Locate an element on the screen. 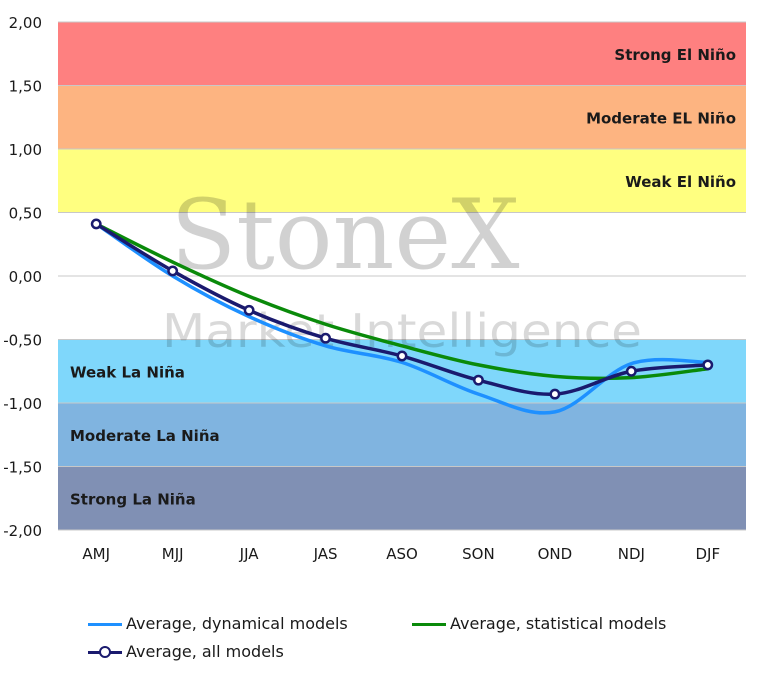  y-tick-label-2: 1,00 is located at coordinates (25, 150).